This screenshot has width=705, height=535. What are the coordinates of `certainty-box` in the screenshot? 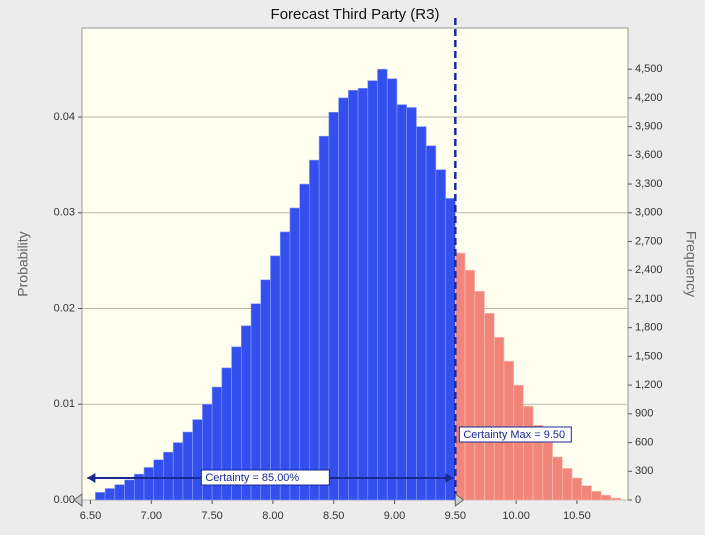 It's located at (265, 477).